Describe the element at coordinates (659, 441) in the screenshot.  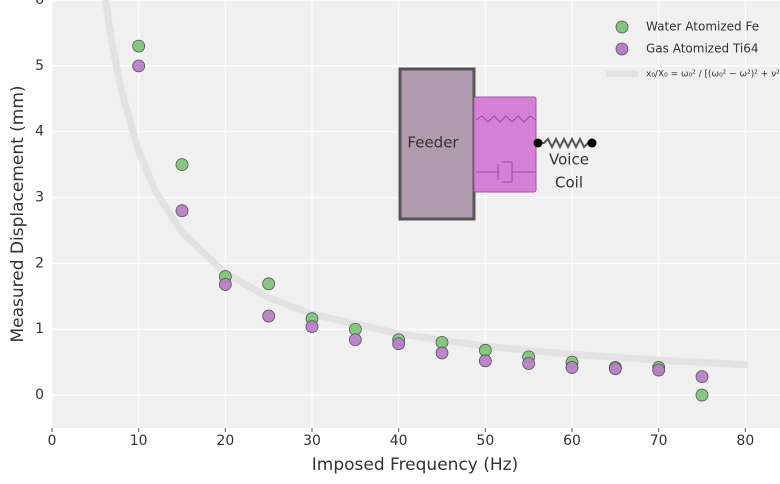
I see `x-tick-label: 70` at that location.